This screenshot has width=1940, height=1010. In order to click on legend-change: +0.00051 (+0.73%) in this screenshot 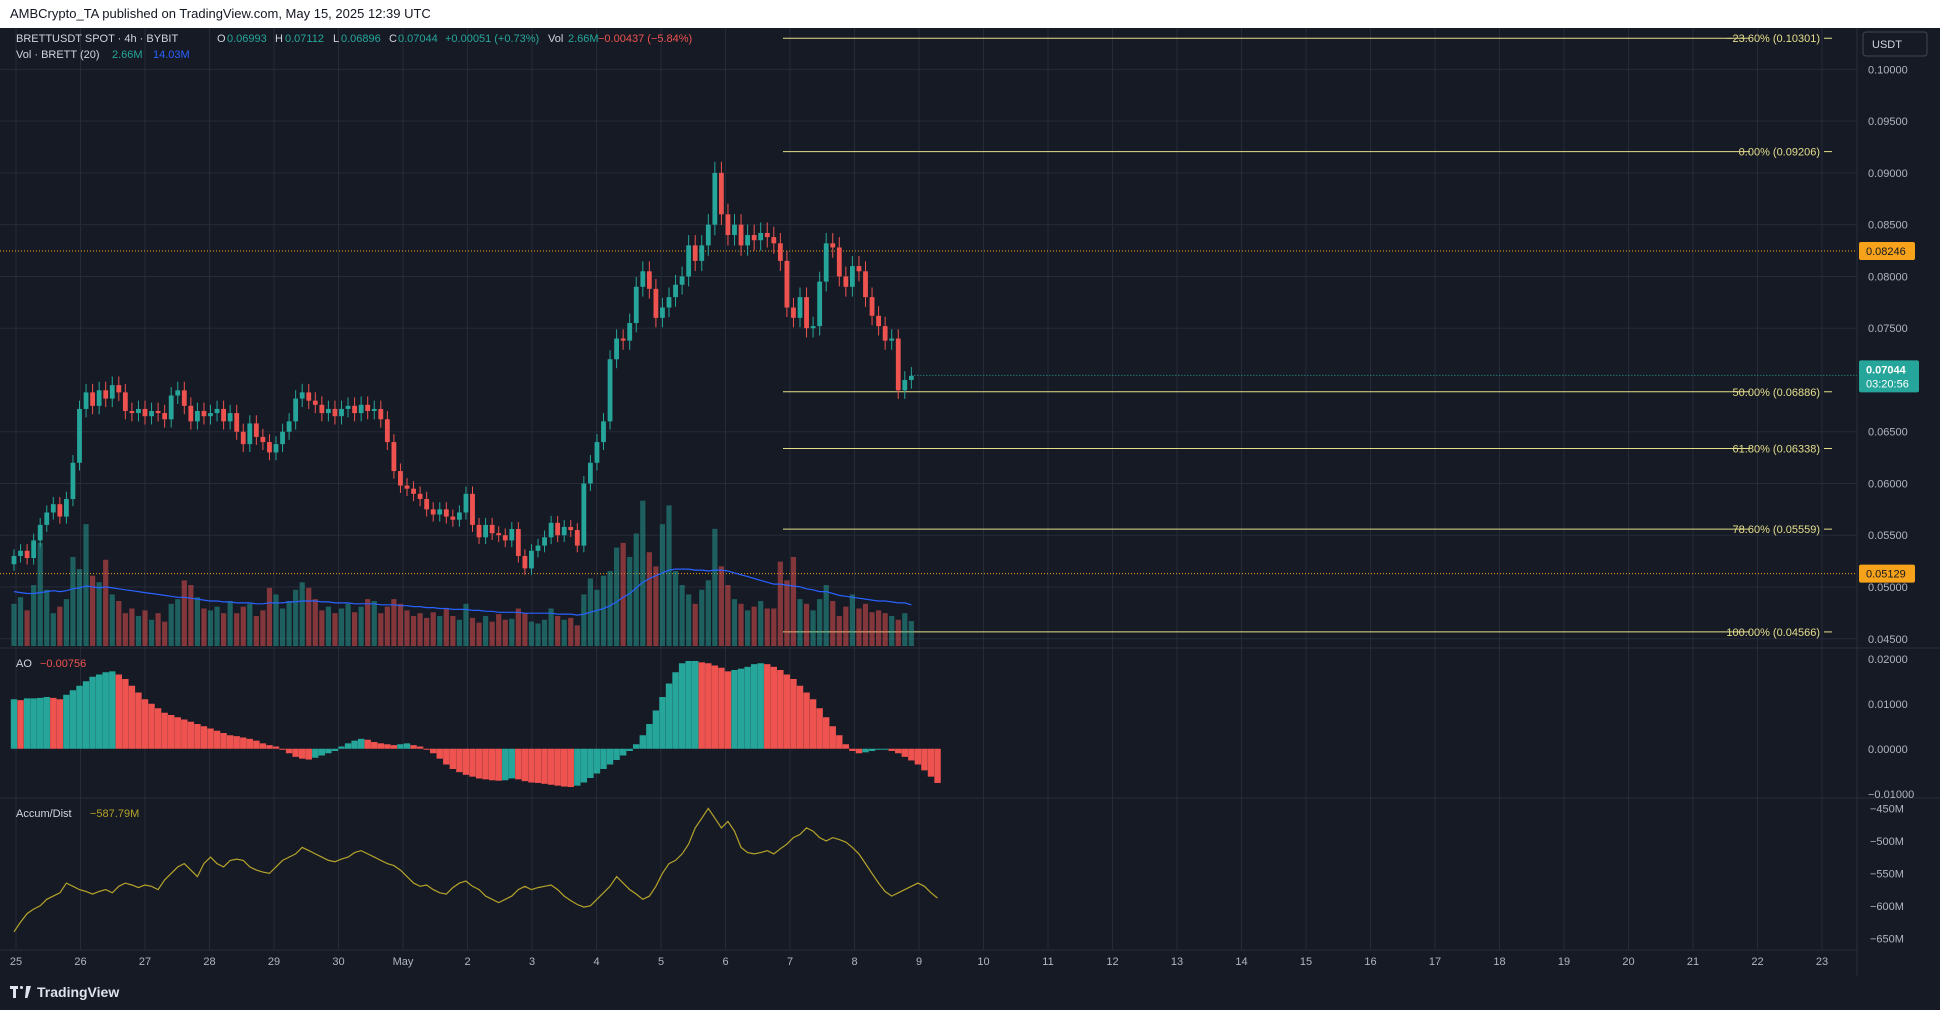, I will do `click(492, 39)`.